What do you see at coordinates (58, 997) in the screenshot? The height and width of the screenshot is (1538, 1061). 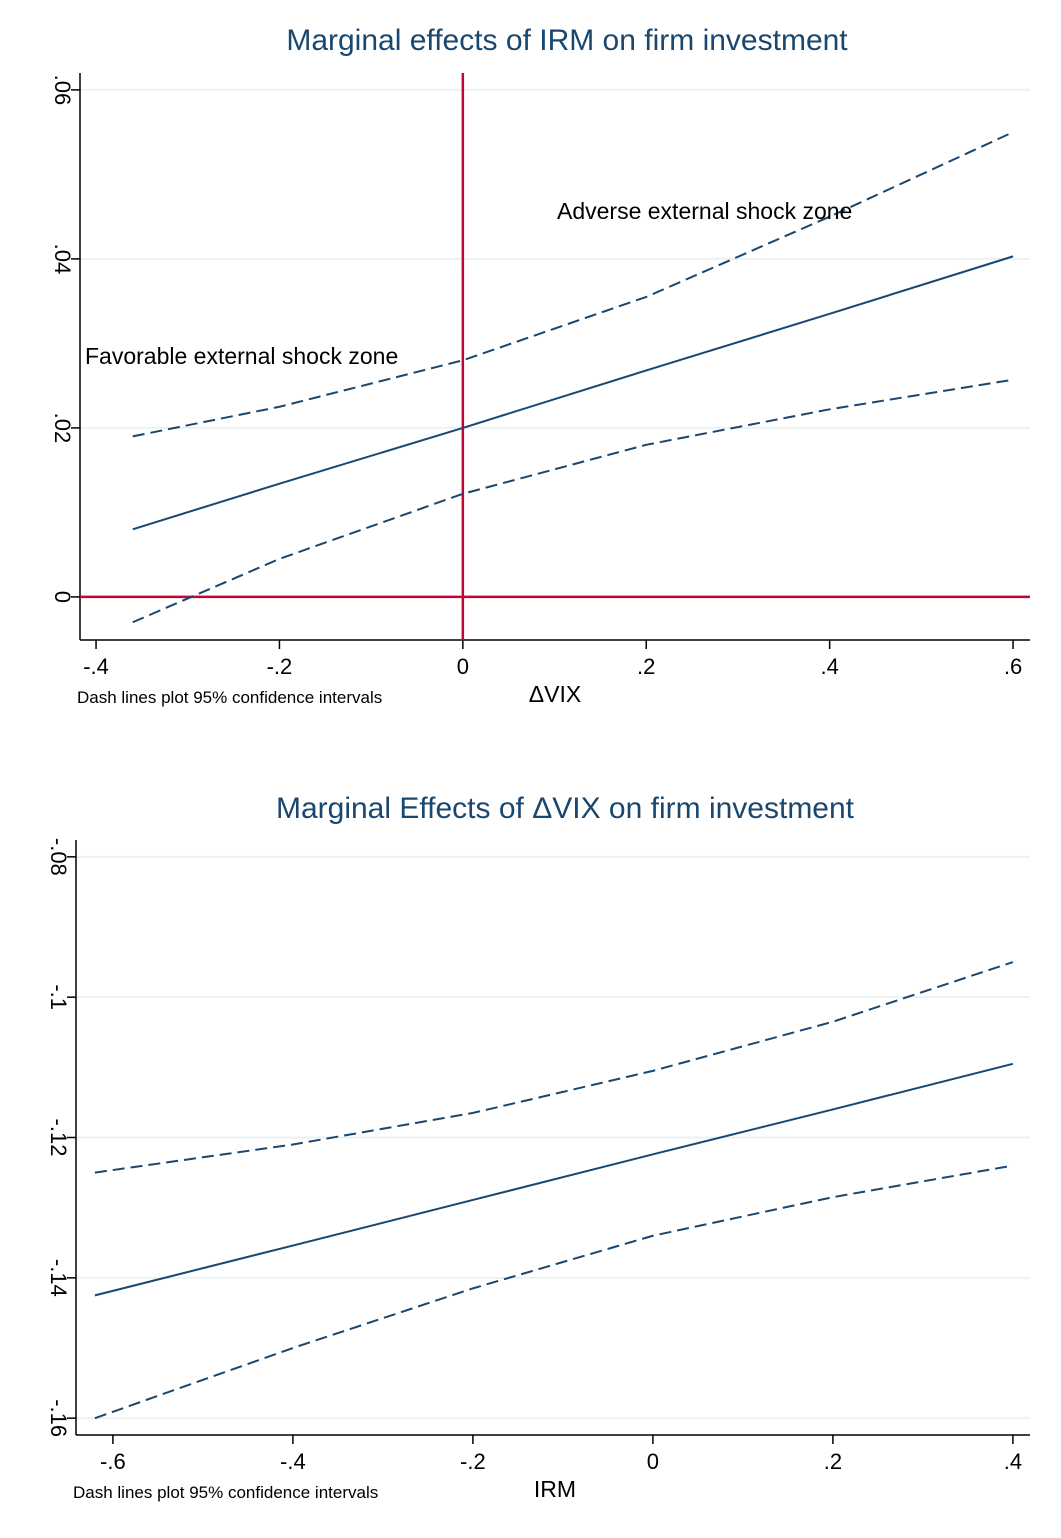 I see `y-tick-label: -.1` at bounding box center [58, 997].